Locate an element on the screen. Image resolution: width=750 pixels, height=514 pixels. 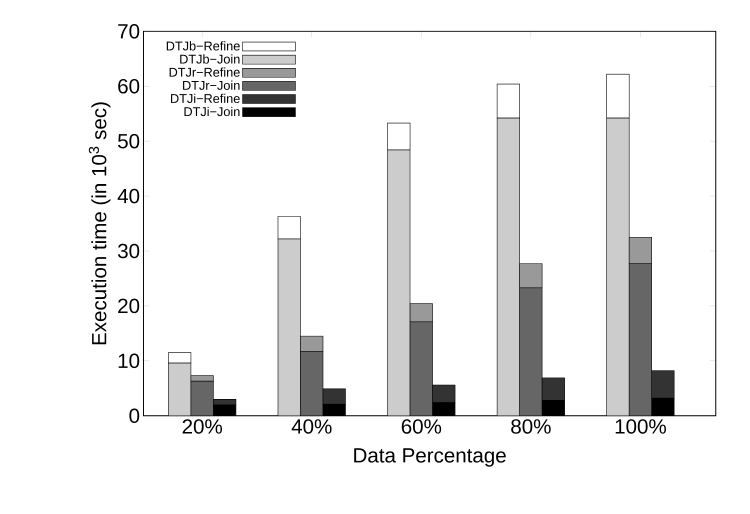
x-tick-label: 60% is located at coordinates (422, 426).